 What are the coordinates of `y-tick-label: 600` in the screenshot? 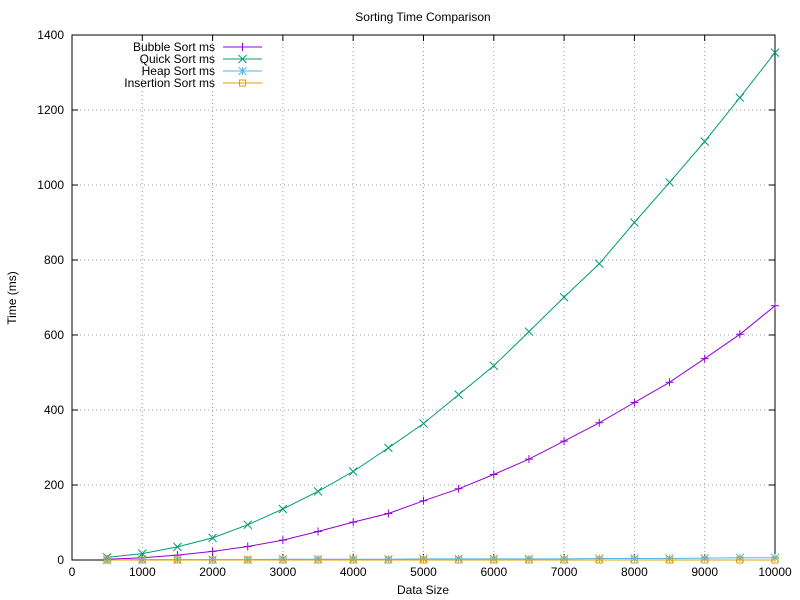 It's located at (54, 335).